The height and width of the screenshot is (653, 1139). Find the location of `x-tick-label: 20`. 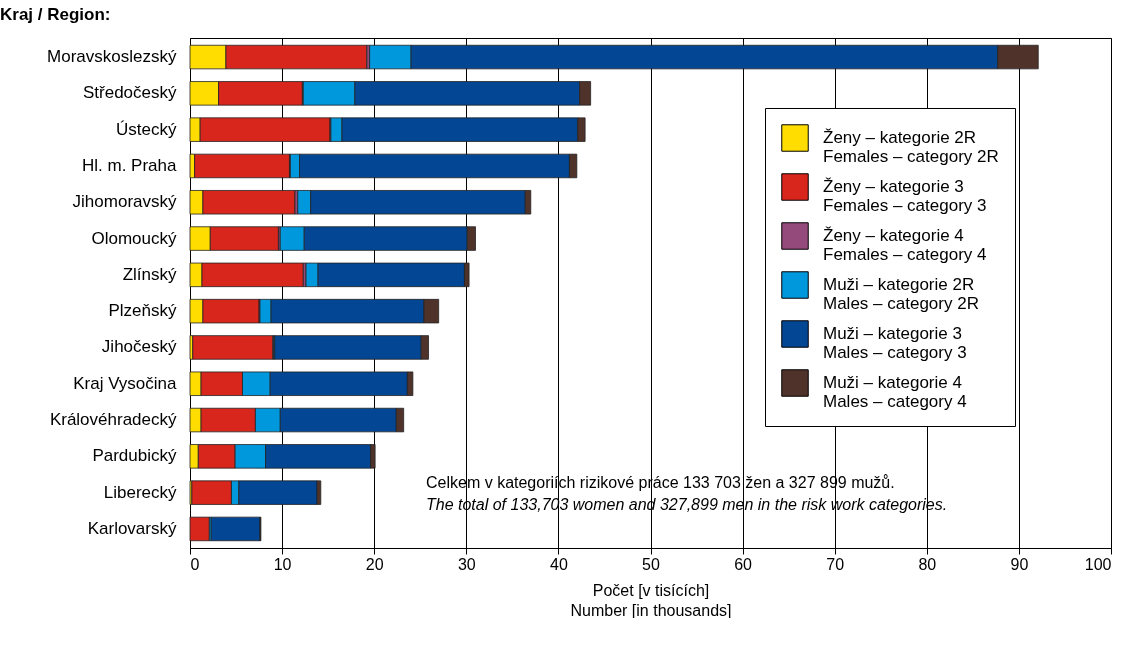

x-tick-label: 20 is located at coordinates (374, 564).